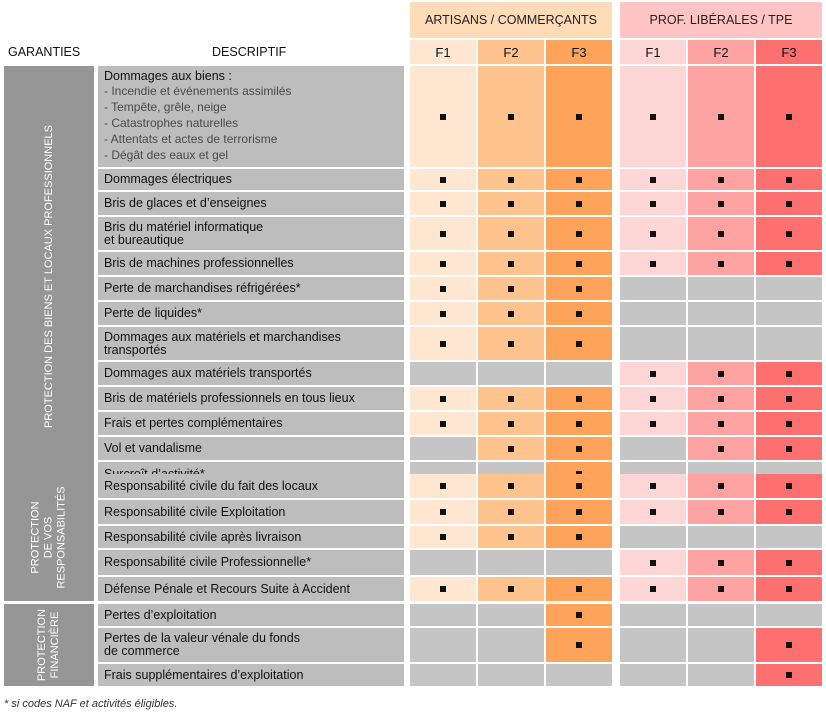  What do you see at coordinates (165, 107) in the screenshot?
I see `row-sub-line: - Tempête, grêle, neige` at bounding box center [165, 107].